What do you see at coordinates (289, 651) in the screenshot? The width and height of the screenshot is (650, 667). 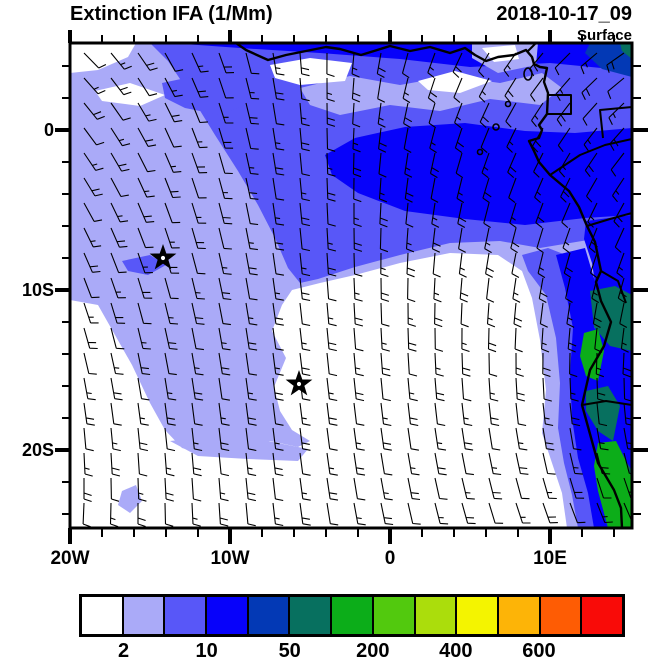 I see `colorbar-label-50: 50` at bounding box center [289, 651].